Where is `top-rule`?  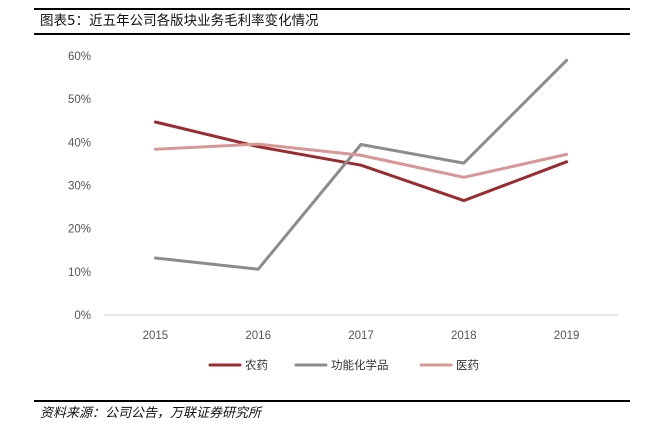 top-rule is located at coordinates (332, 9).